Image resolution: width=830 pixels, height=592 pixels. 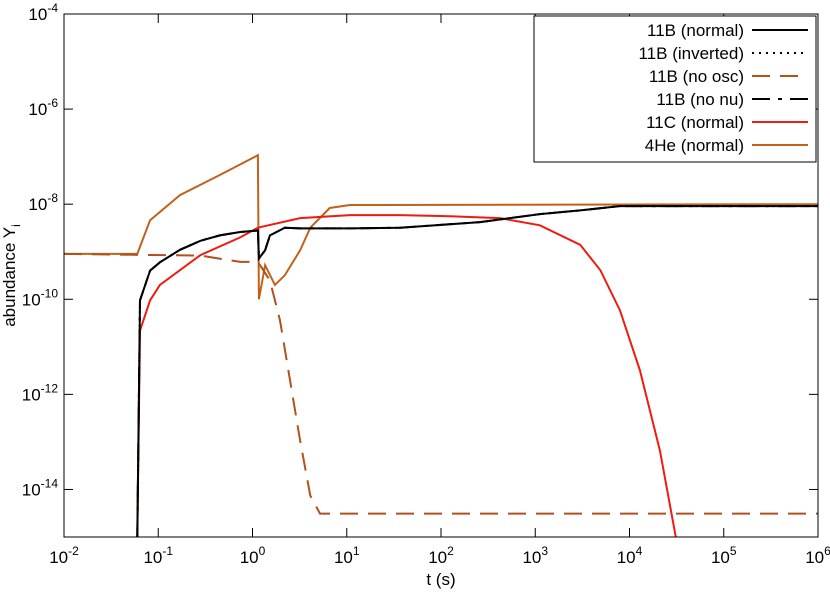 I want to click on y-tick-label: 10⁻⁴, so click(x=43, y=12).